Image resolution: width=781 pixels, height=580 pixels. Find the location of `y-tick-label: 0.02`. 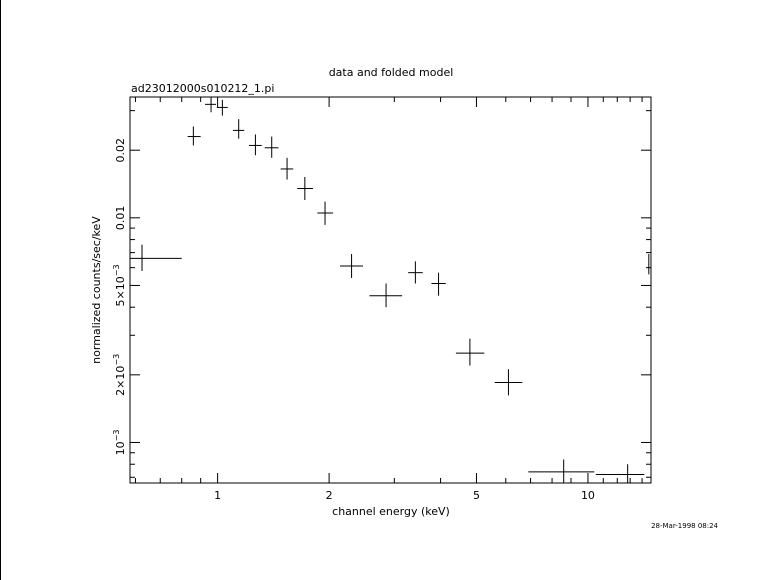

y-tick-label: 0.02 is located at coordinates (120, 150).